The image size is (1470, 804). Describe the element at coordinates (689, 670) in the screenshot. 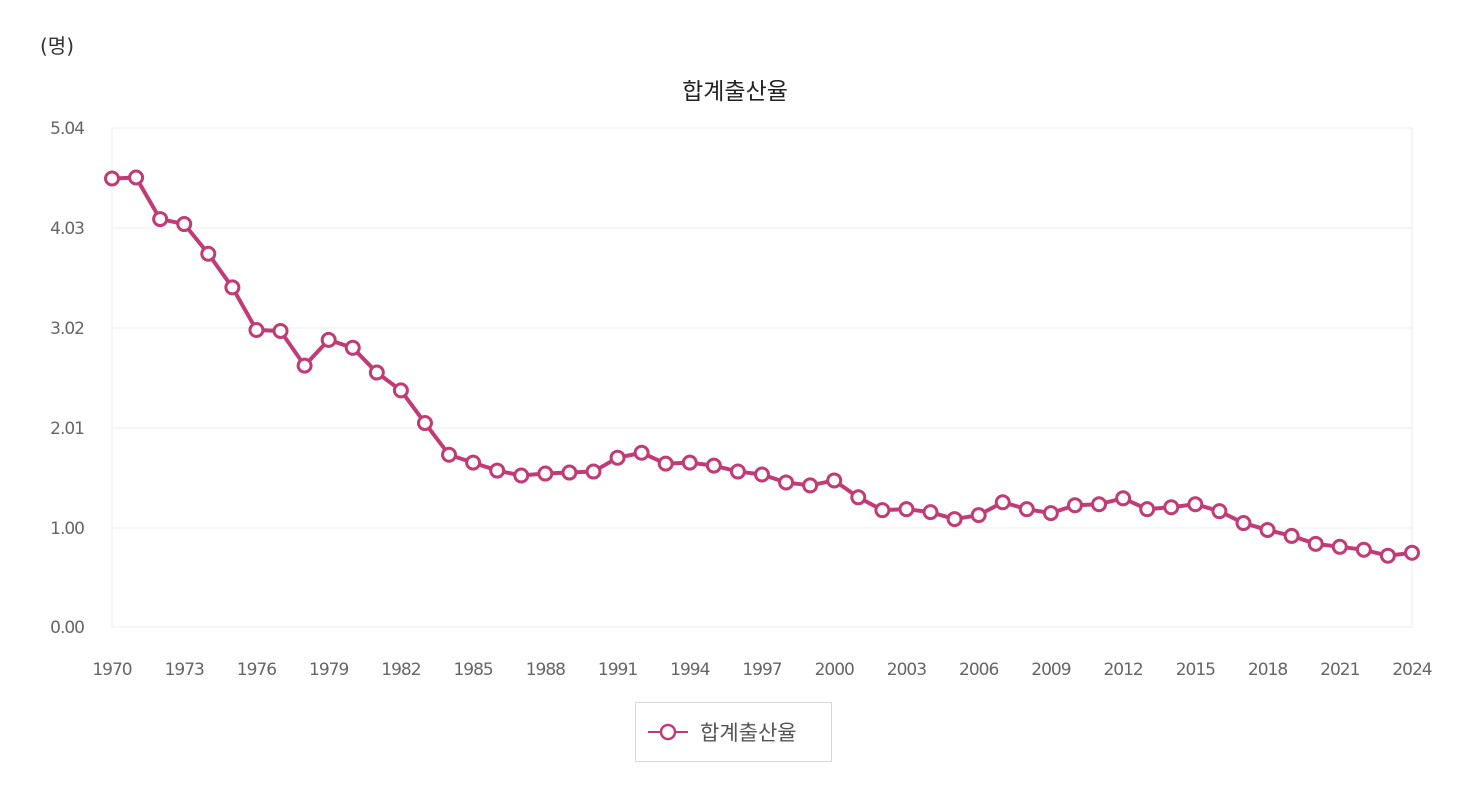

I see `x-tick-label: 1994` at that location.